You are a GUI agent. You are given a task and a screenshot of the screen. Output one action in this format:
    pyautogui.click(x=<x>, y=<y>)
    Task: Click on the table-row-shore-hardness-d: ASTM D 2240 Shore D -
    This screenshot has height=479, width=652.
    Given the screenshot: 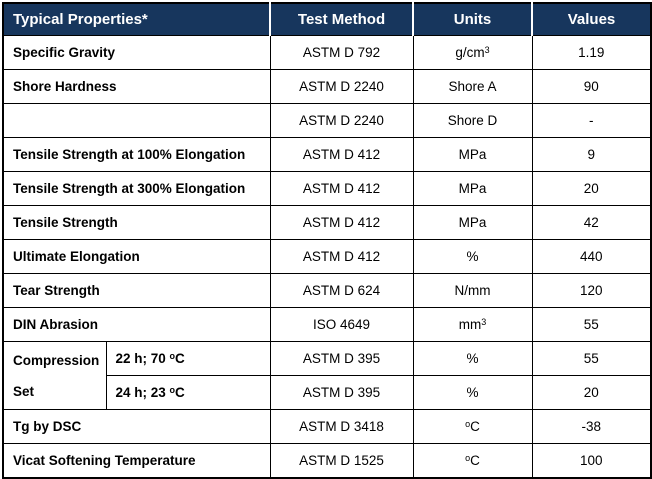 What is the action you would take?
    pyautogui.click(x=327, y=120)
    